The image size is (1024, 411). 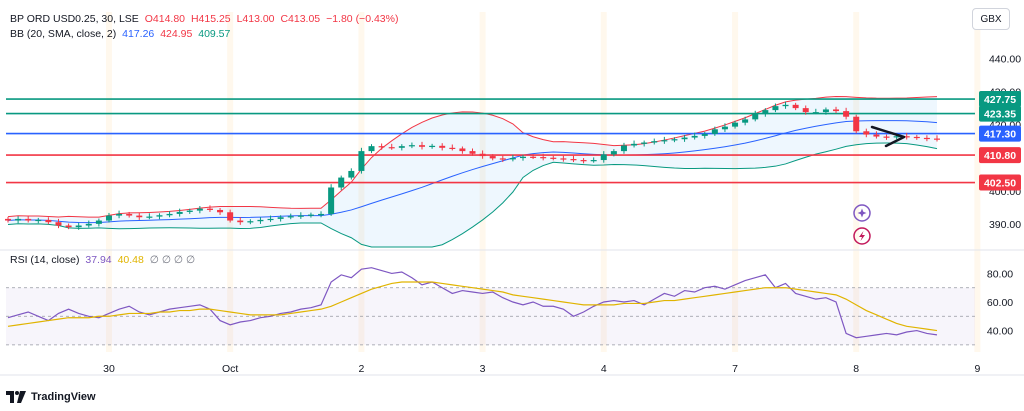 What do you see at coordinates (362, 19) in the screenshot?
I see `change-value: −1.80 (−0.43%)` at bounding box center [362, 19].